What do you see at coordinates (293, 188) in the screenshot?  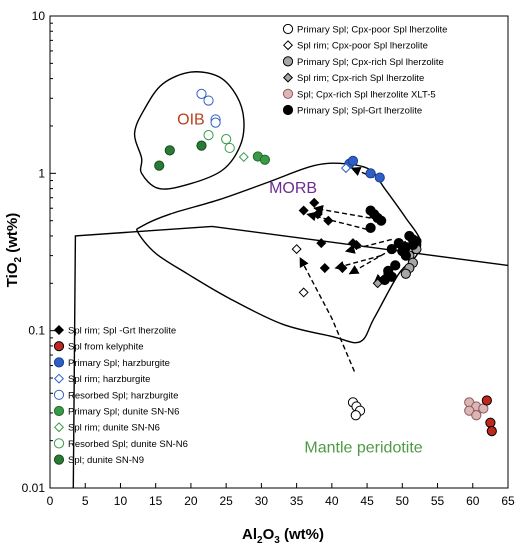 I see `region-label-1: MORB` at bounding box center [293, 188].